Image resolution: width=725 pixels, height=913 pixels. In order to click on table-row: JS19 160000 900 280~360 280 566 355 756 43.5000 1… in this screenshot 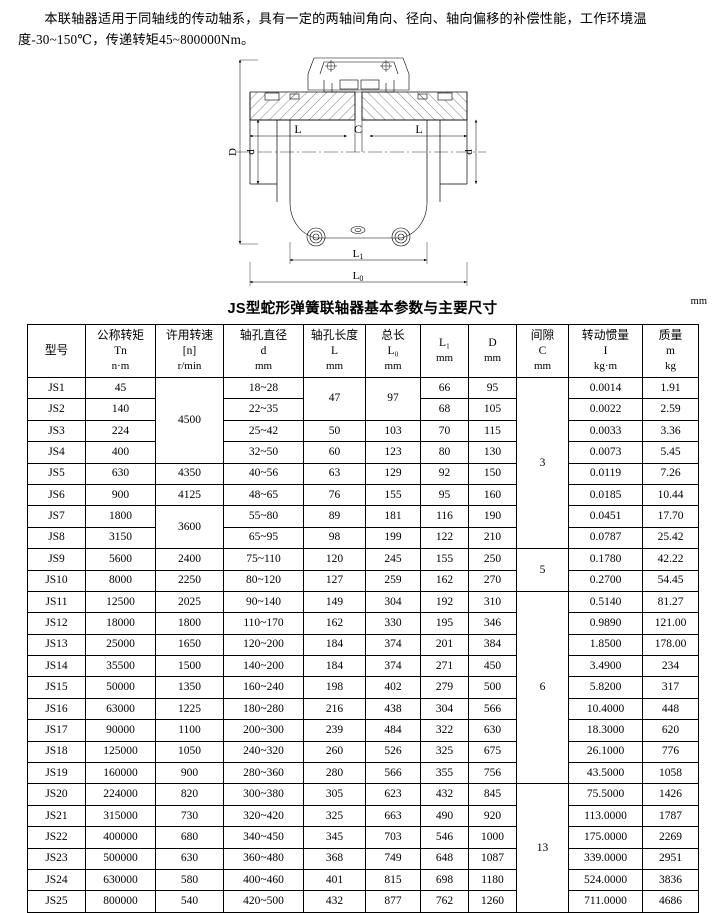, I will do `click(363, 773)`.